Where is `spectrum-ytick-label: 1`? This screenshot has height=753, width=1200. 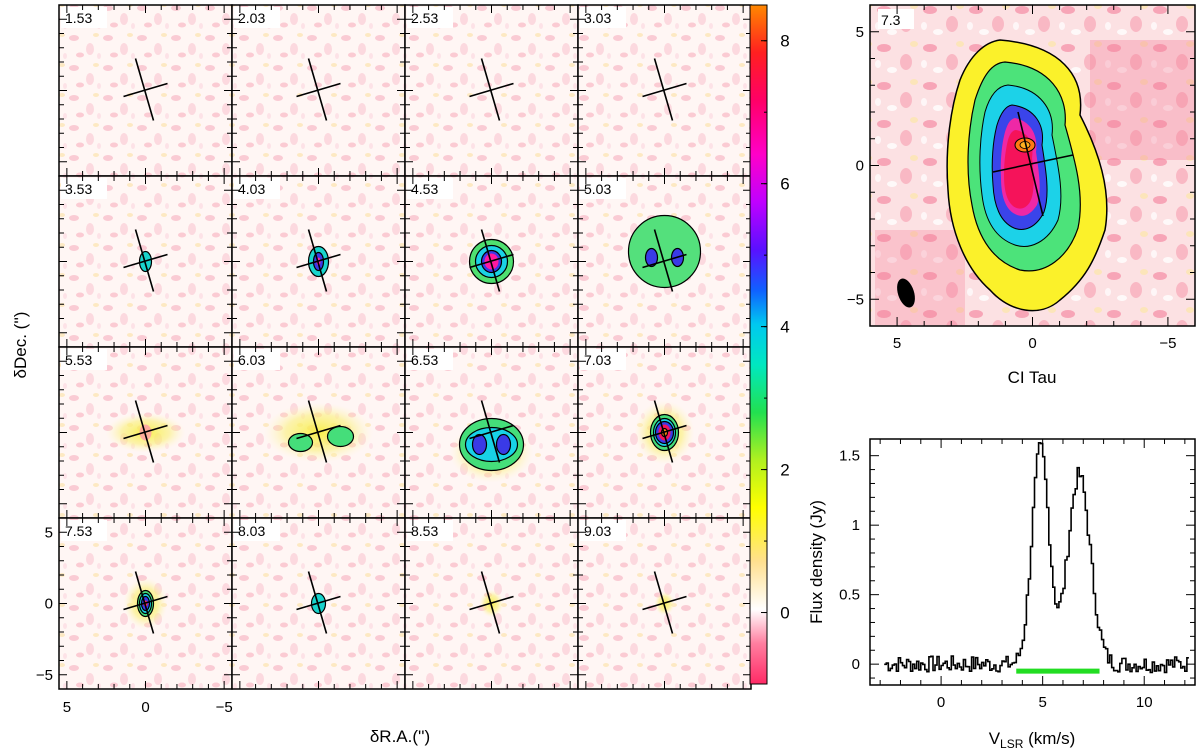 spectrum-ytick-label: 1 is located at coordinates (856, 525).